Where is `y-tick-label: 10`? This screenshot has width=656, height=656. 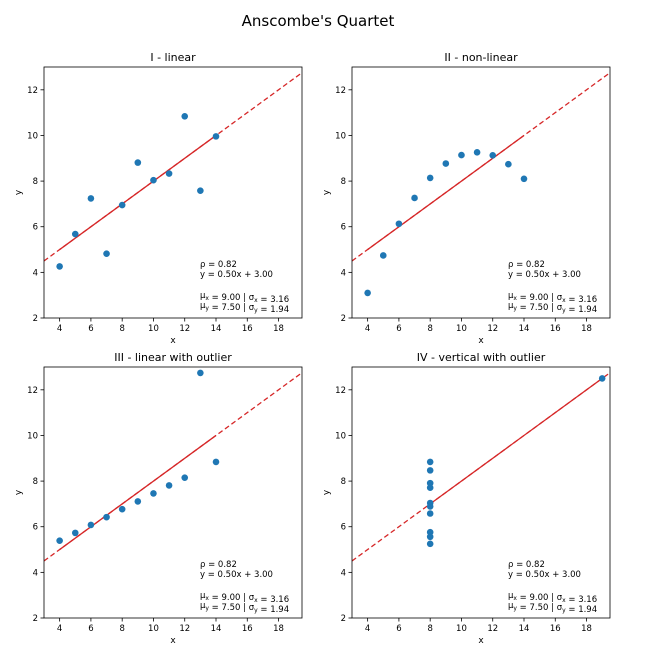 y-tick-label: 10 is located at coordinates (340, 136).